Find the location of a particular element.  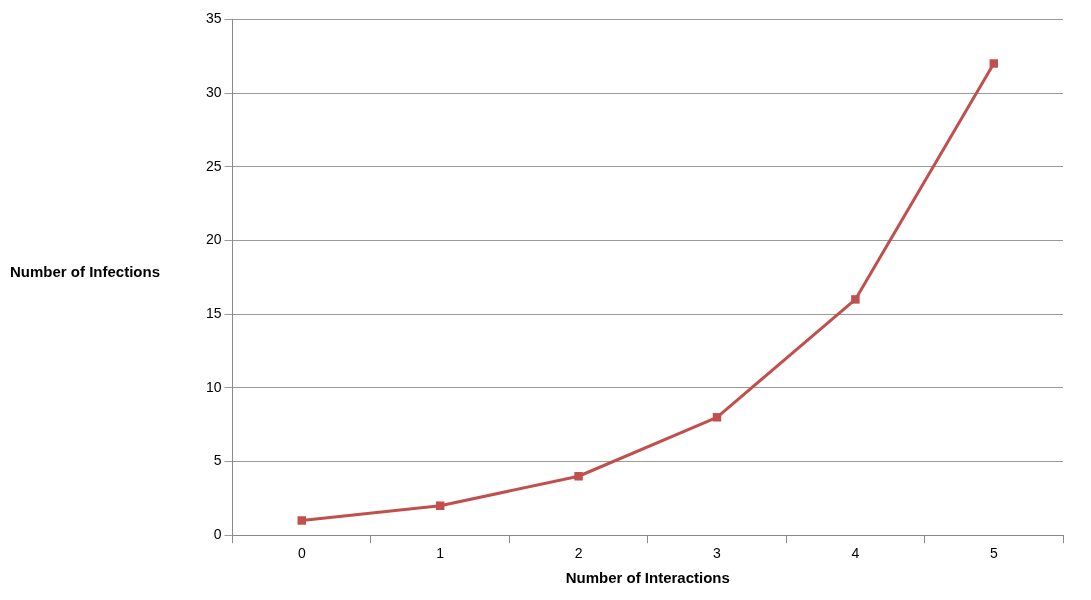

x-axis-title: Number of Interactions is located at coordinates (647, 578).